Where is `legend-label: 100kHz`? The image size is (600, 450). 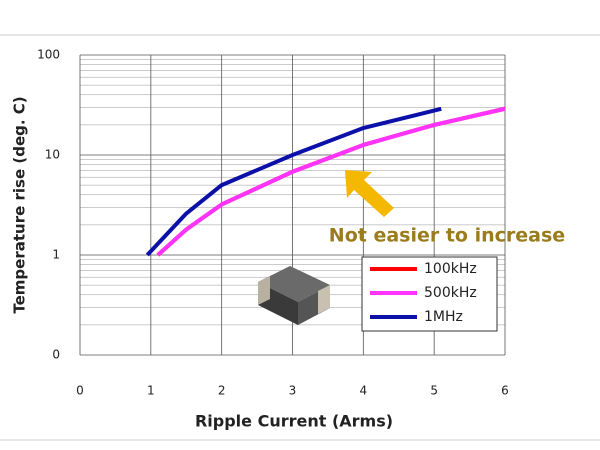 legend-label: 100kHz is located at coordinates (450, 269).